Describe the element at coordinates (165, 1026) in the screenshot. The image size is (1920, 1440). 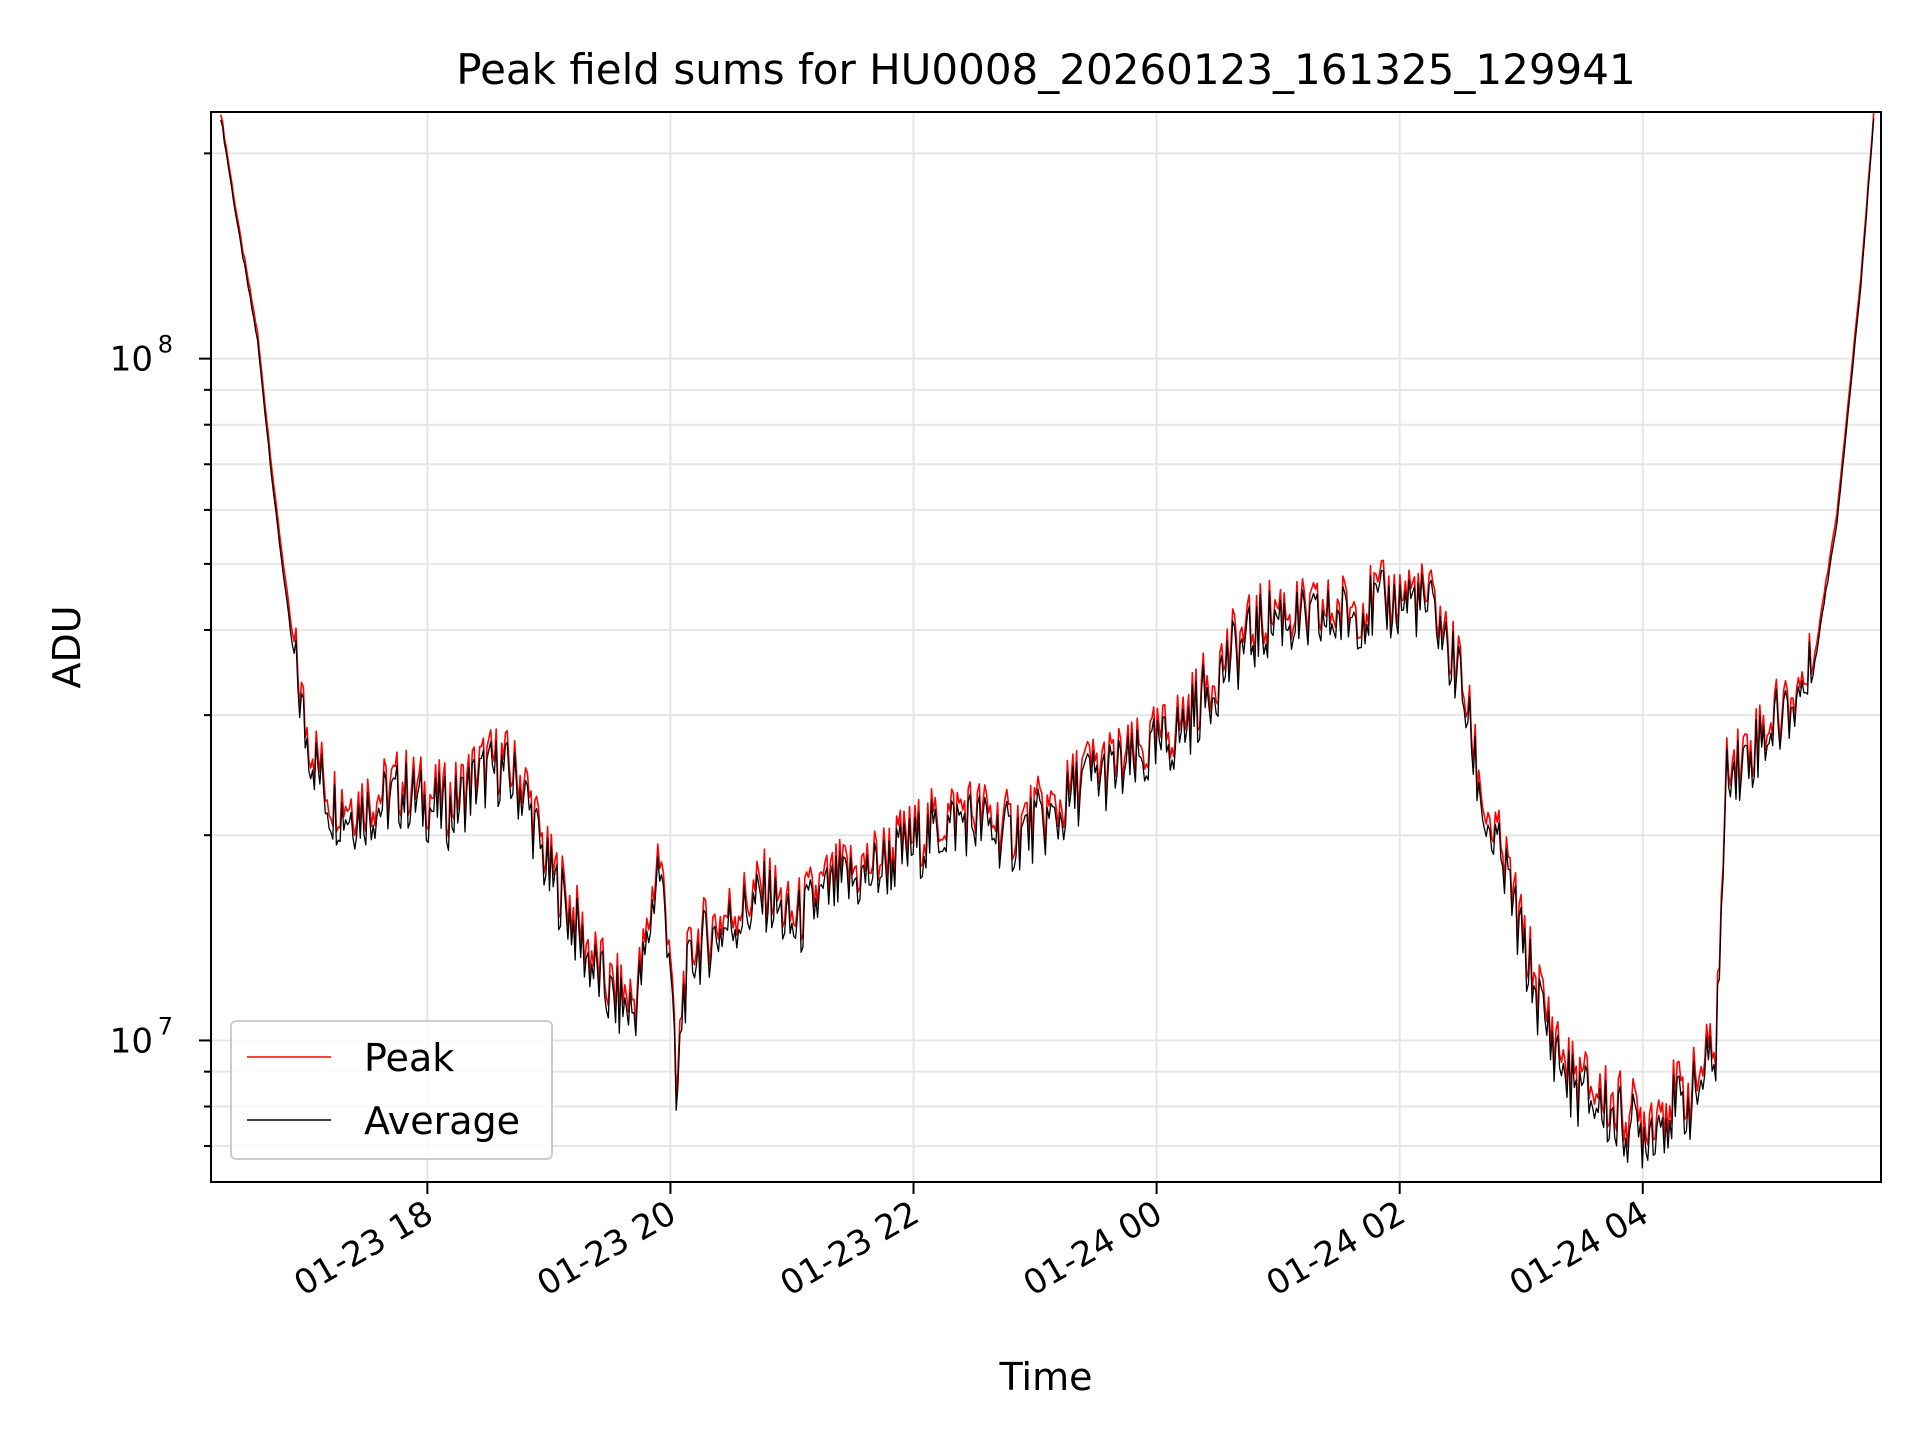
I see `y-tick-exponent: 7` at that location.